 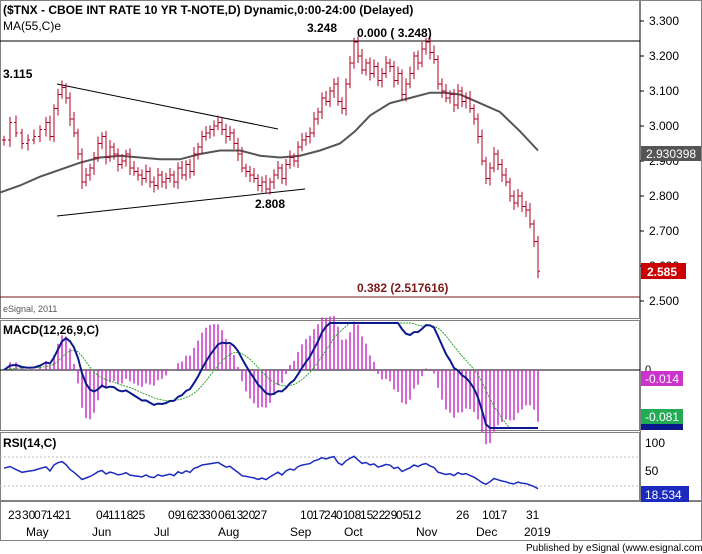 I want to click on copyright: eSignal, 2011, so click(x=30, y=309).